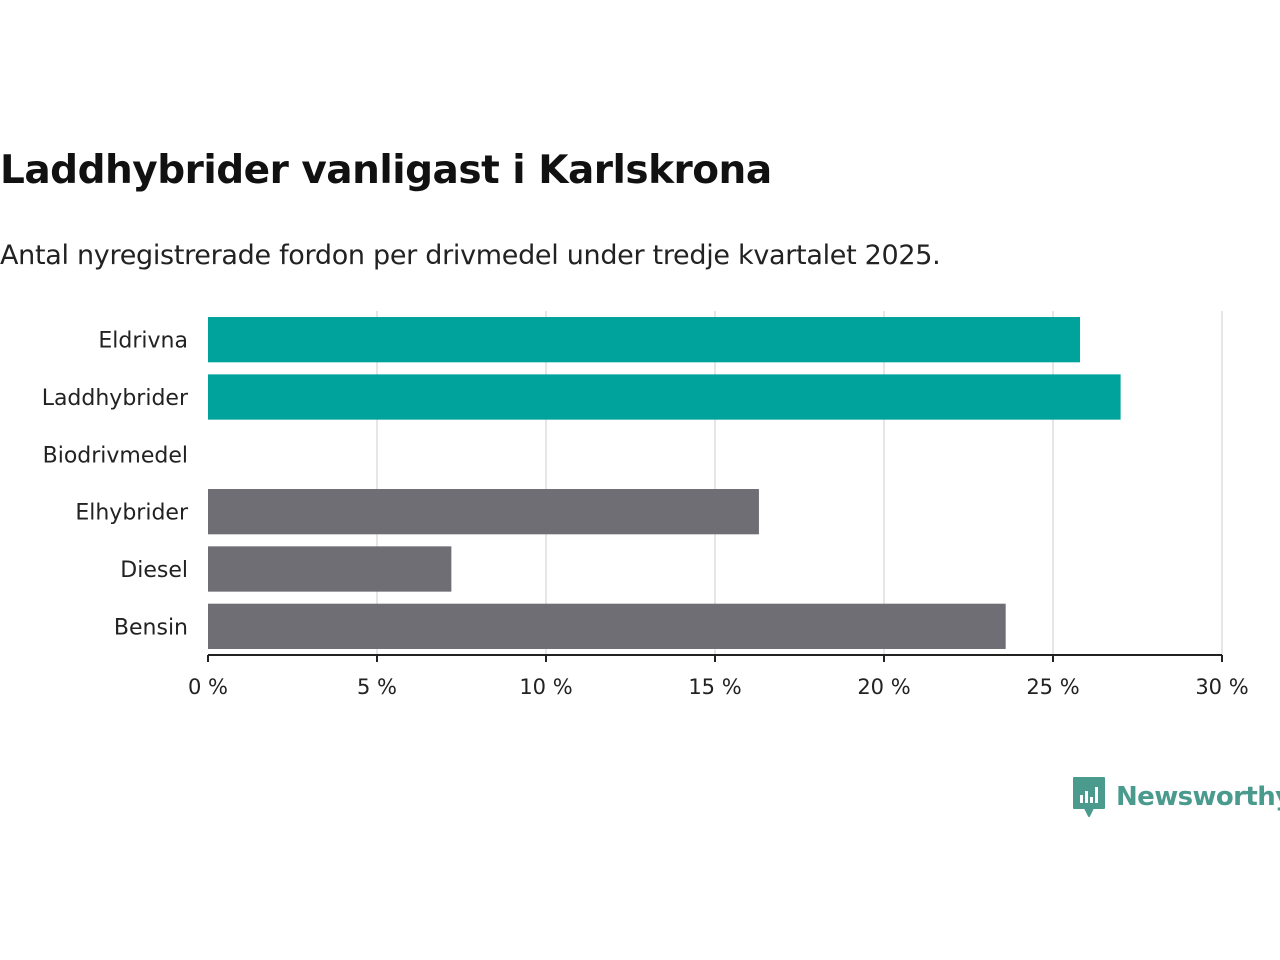  Describe the element at coordinates (115, 455) in the screenshot. I see `category-label: Biodrivmedel` at that location.